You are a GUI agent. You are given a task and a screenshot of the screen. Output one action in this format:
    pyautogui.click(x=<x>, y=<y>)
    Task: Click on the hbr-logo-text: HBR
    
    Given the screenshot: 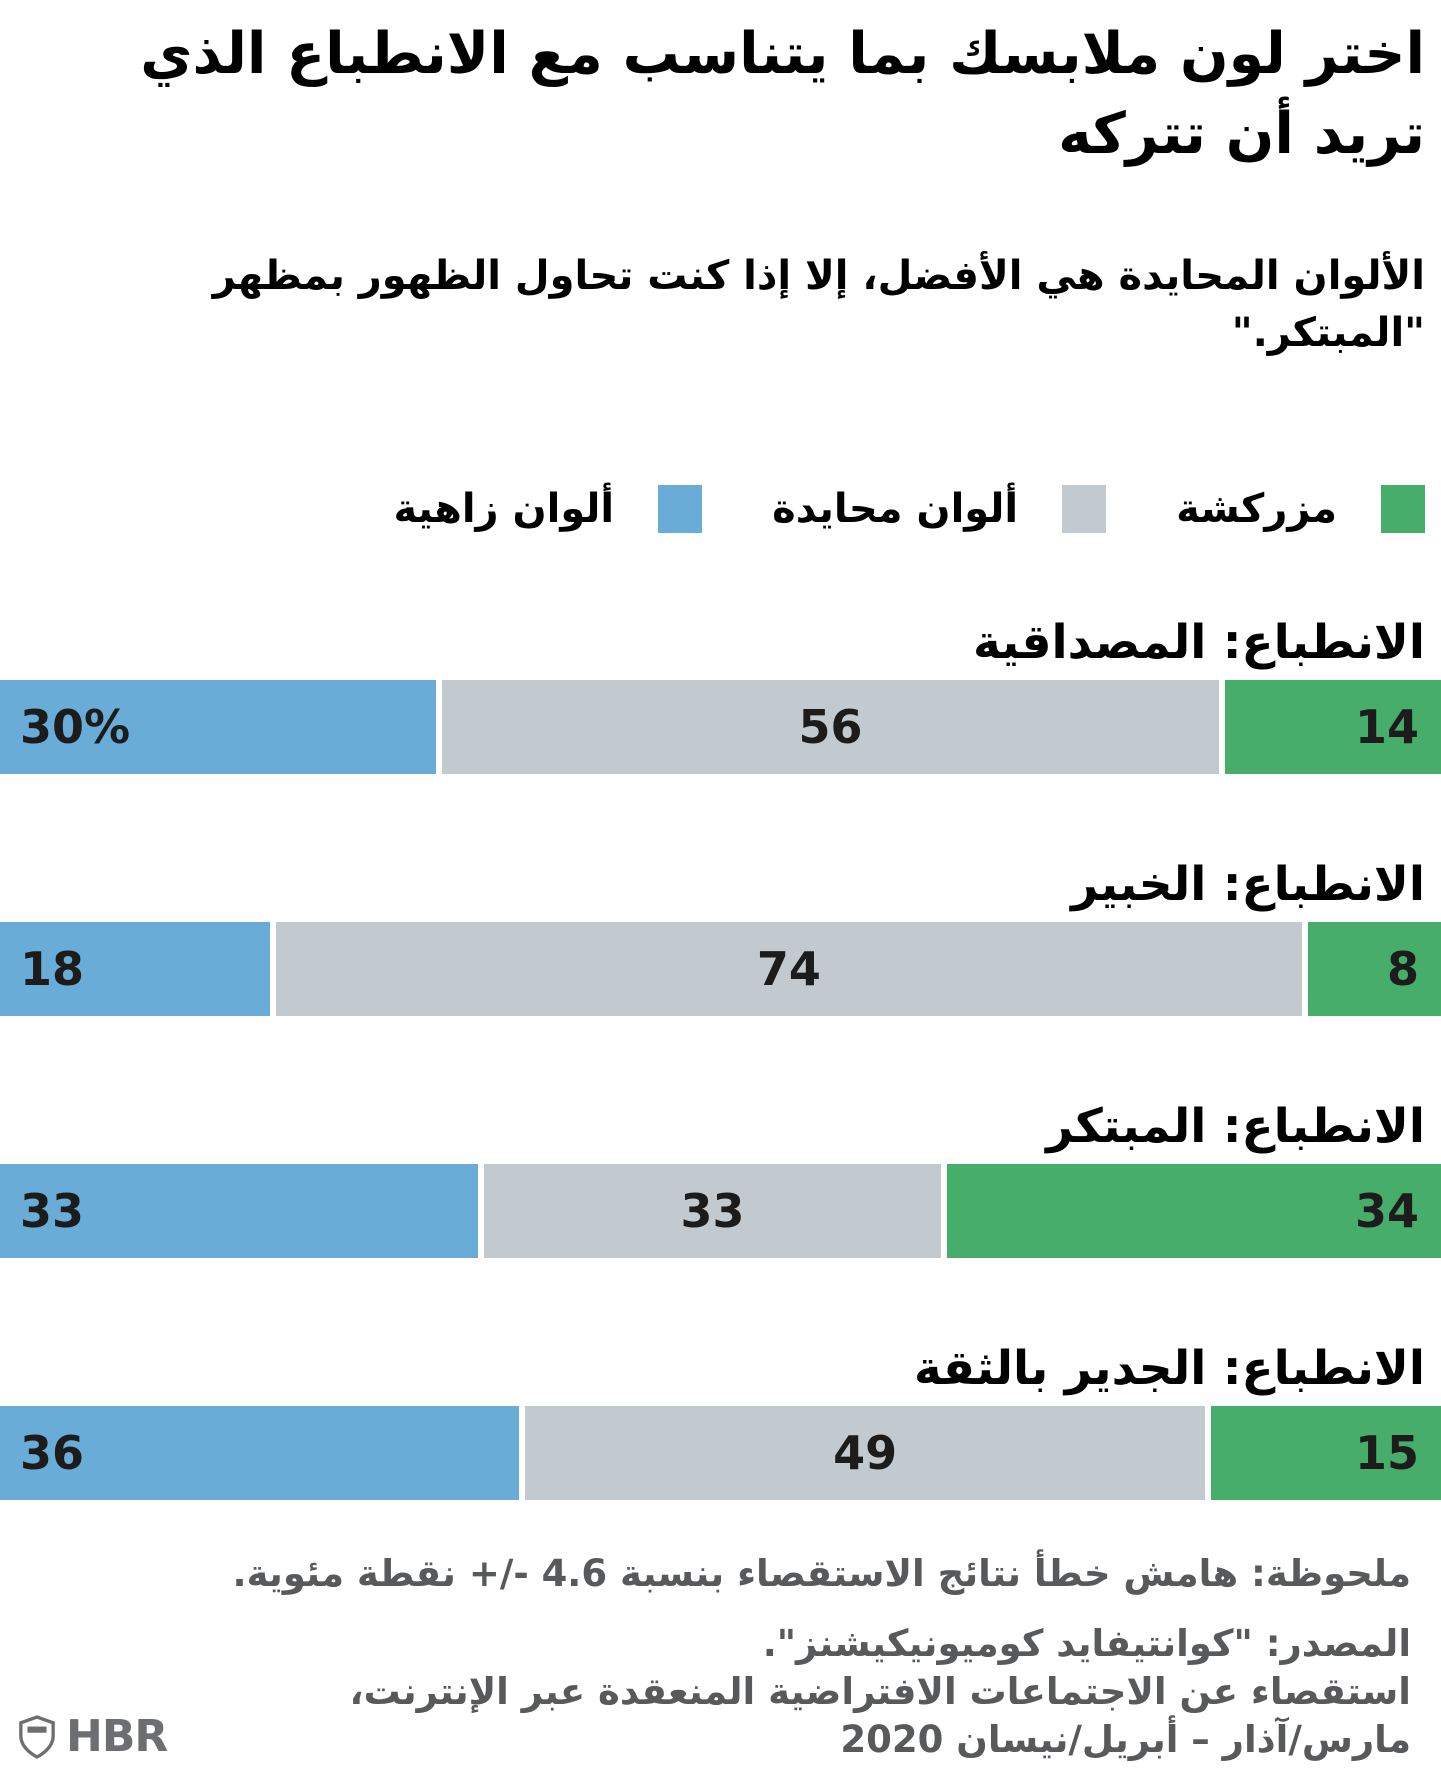 What is the action you would take?
    pyautogui.click(x=117, y=1736)
    